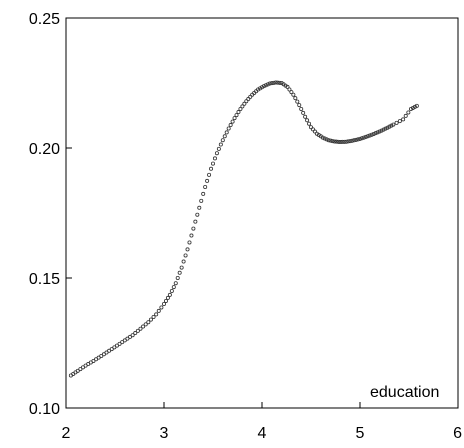 The width and height of the screenshot is (464, 448). I want to click on x-tick-label: 6, so click(457, 433).